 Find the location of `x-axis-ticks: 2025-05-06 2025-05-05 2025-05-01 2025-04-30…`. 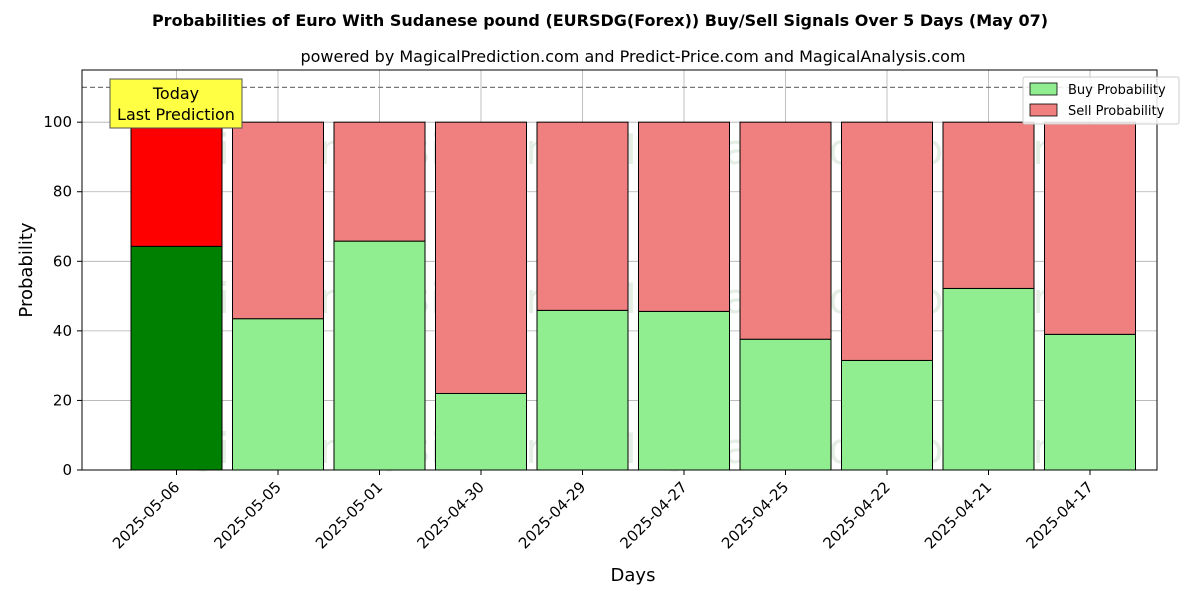

x-axis-ticks: 2025-05-06 2025-05-05 2025-05-01 2025-04-30… is located at coordinates (603, 511).